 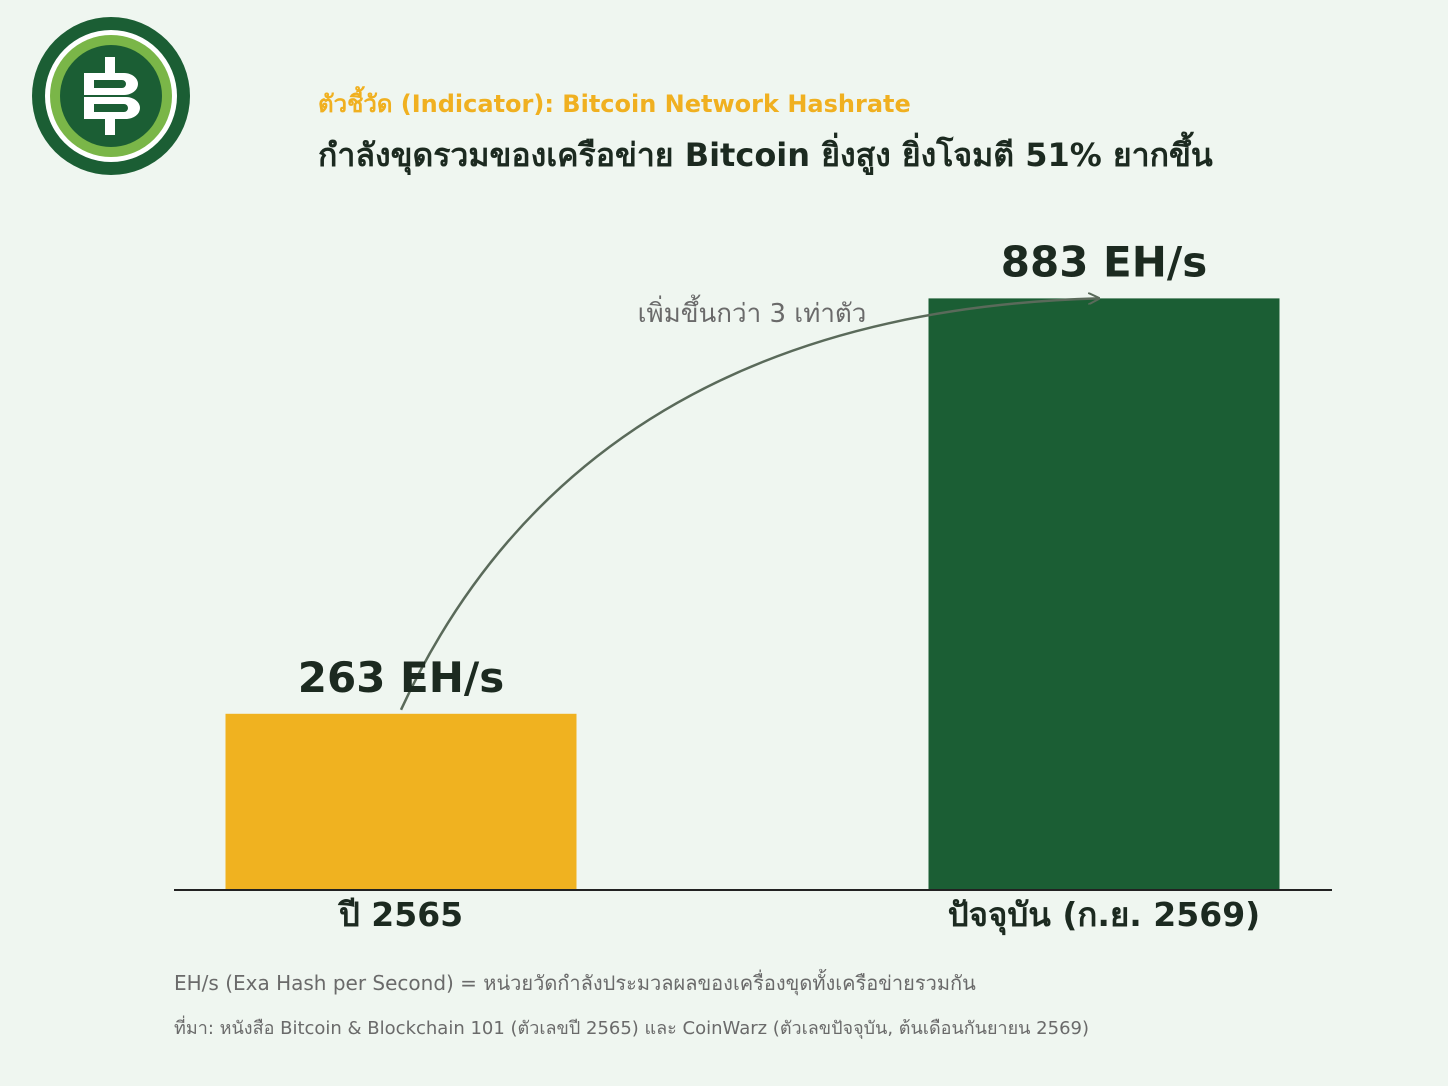 I want to click on category-label-1: ปี 2565, so click(x=401, y=914).